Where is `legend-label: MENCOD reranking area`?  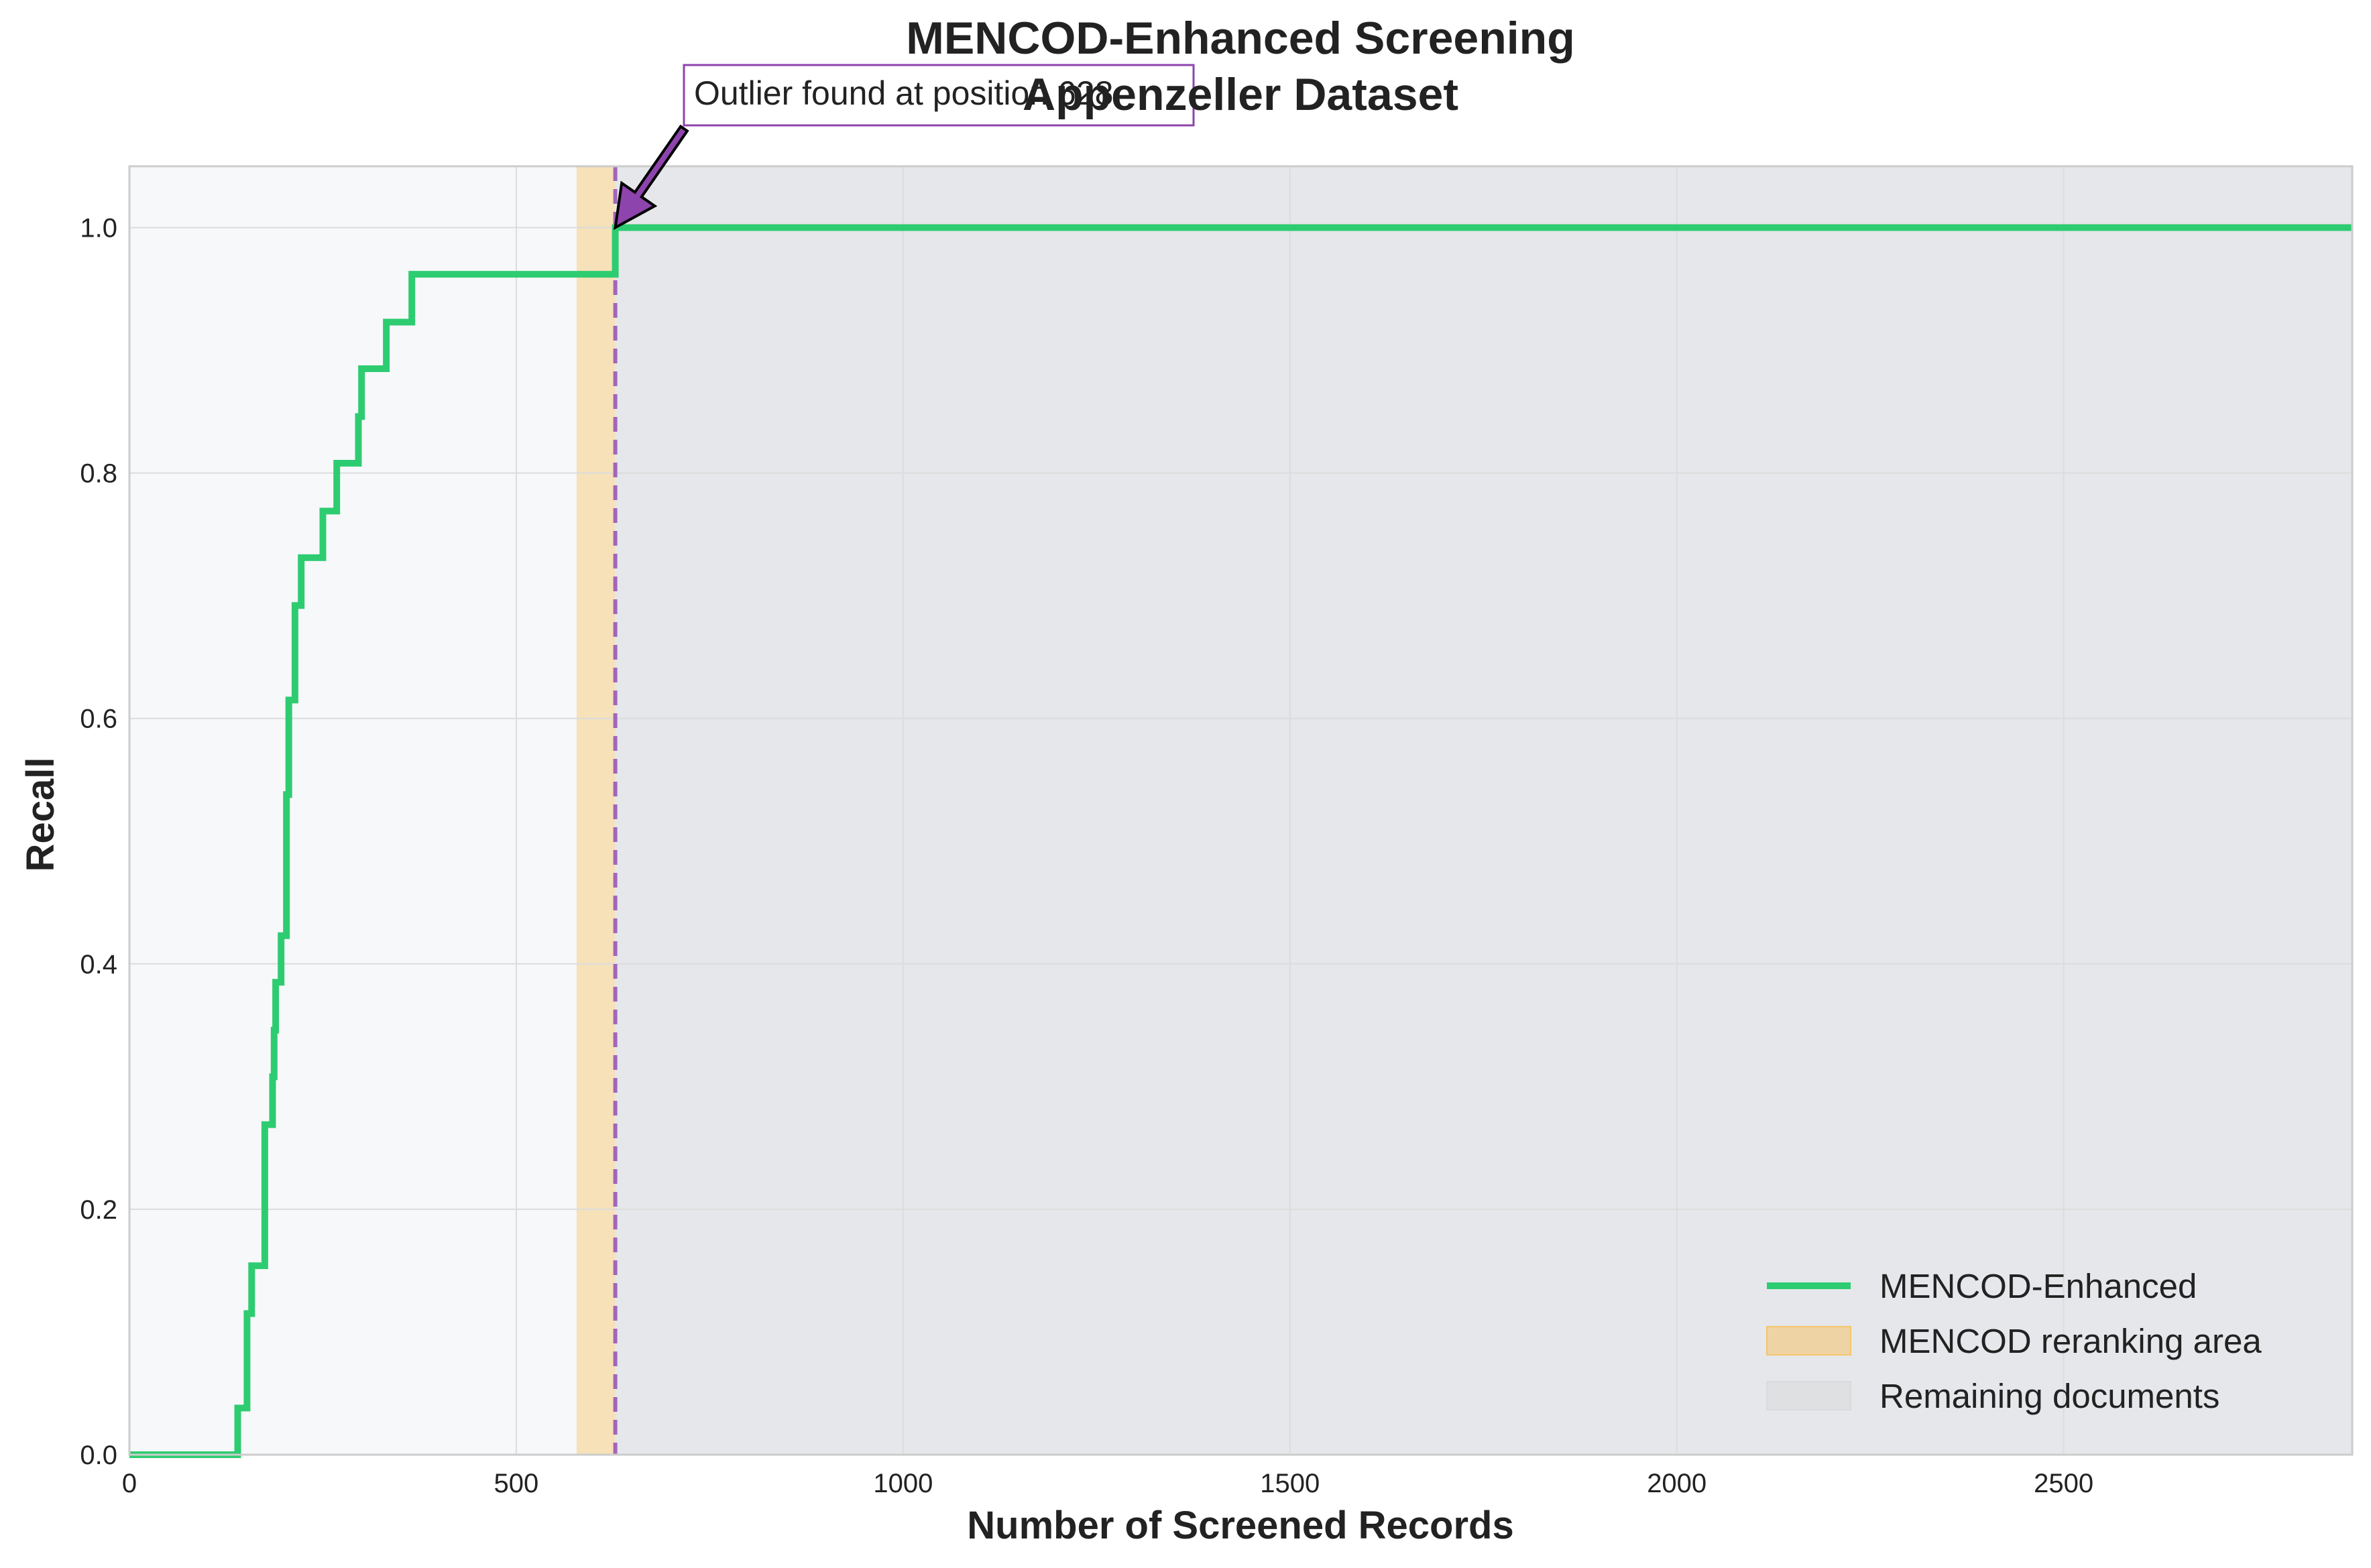
legend-label: MENCOD reranking area is located at coordinates (2071, 1341).